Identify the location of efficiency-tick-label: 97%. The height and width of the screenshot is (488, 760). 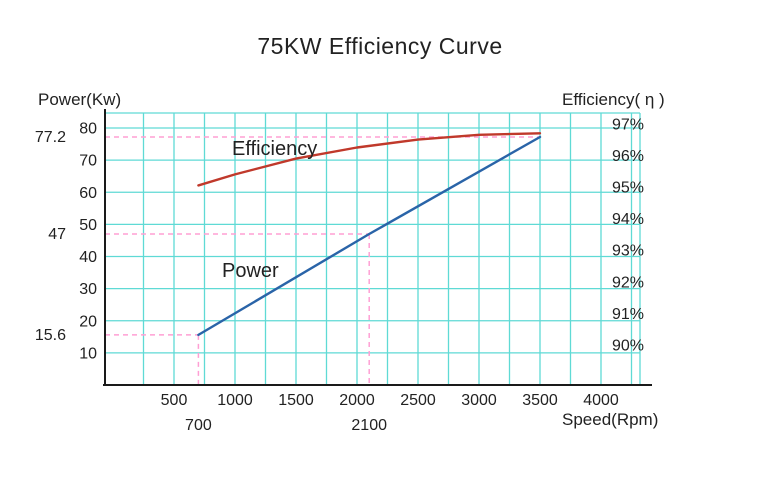
(628, 124).